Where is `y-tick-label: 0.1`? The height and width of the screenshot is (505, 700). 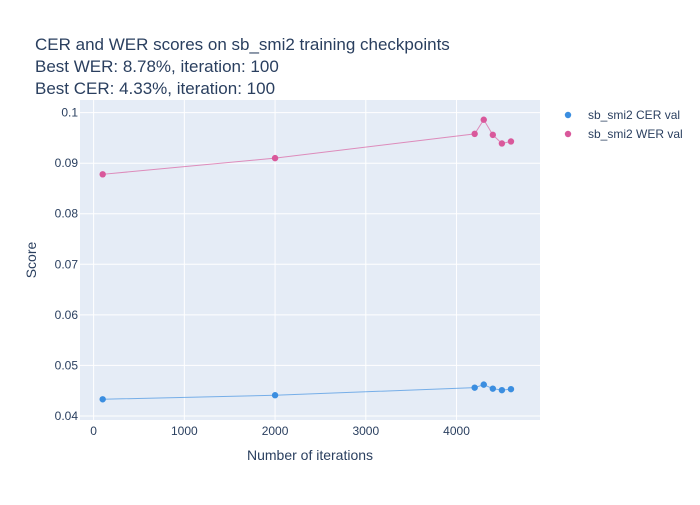 y-tick-label: 0.1 is located at coordinates (69, 113).